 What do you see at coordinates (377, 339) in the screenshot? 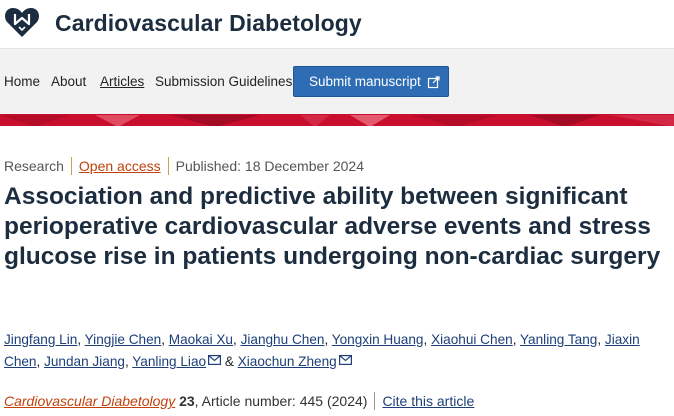
I see `author-link: Yongxin Huang` at bounding box center [377, 339].